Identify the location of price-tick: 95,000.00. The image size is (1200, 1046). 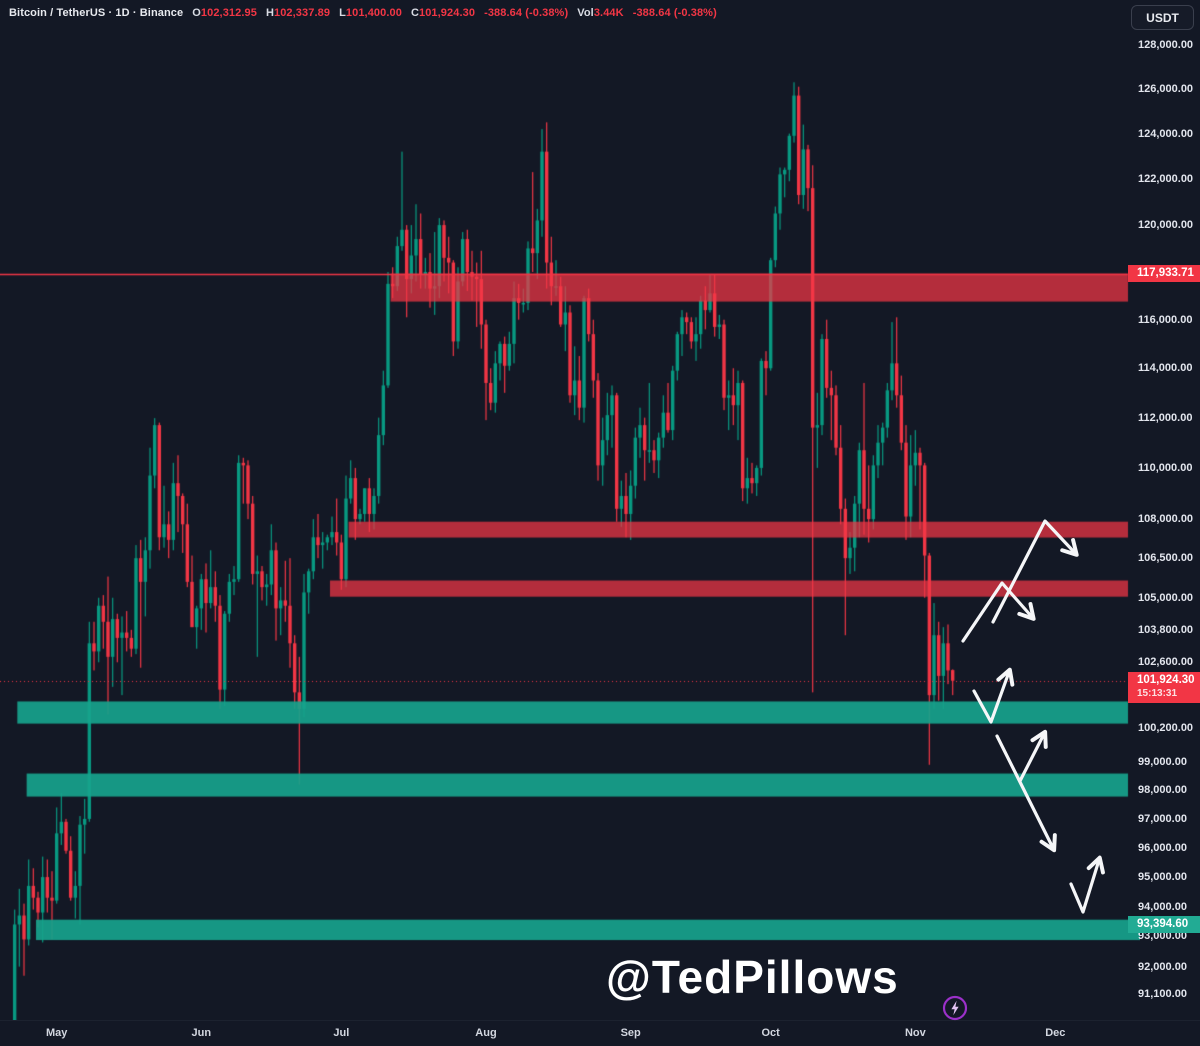
(1162, 877).